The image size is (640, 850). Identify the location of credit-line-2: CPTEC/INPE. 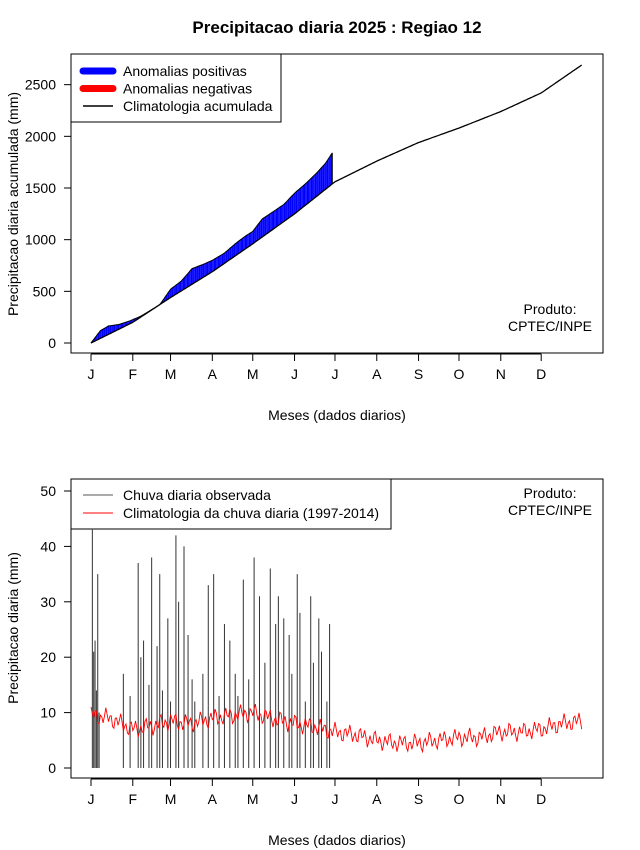
(550, 510).